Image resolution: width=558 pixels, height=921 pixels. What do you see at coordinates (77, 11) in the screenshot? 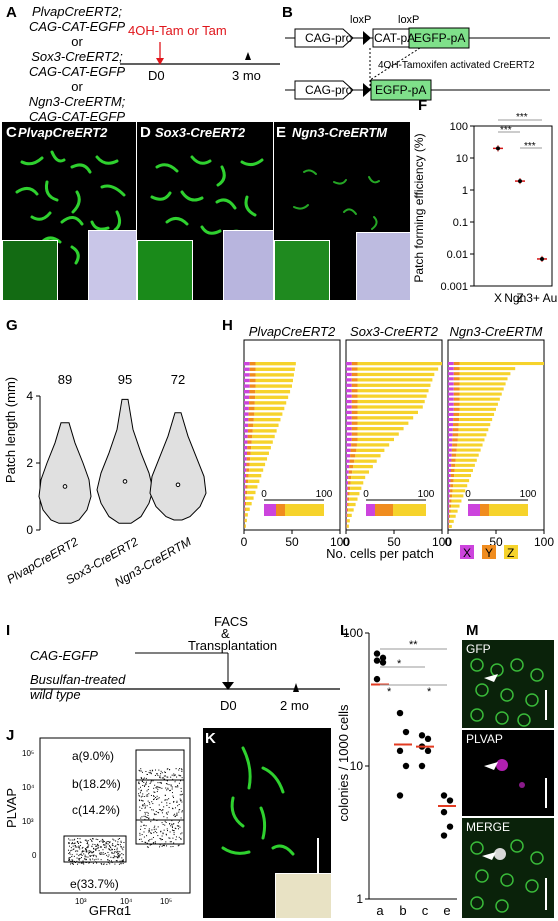
I see `genotype-line: PlvapCreERT2;` at bounding box center [77, 11].